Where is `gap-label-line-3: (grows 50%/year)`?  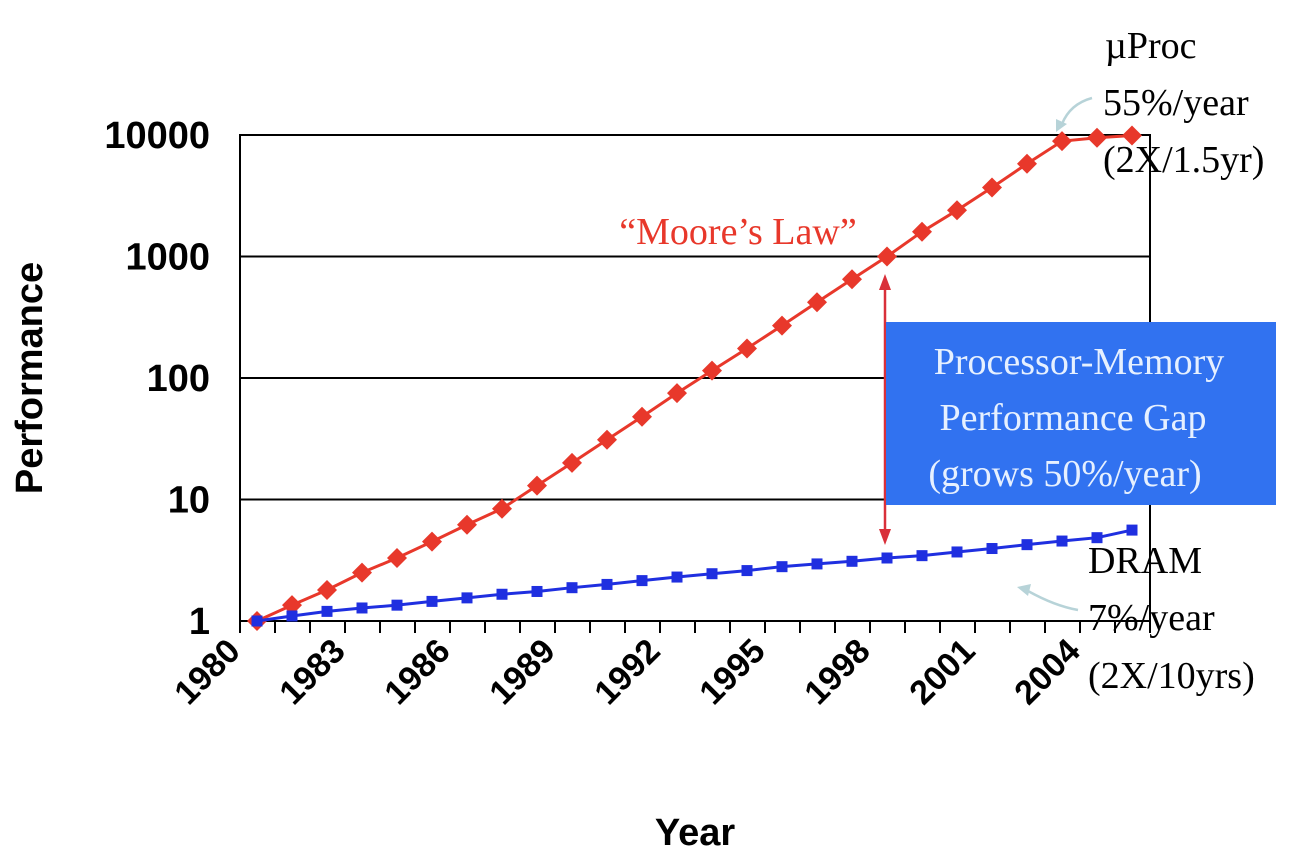
gap-label-line-3: (grows 50%/year) is located at coordinates (1064, 474).